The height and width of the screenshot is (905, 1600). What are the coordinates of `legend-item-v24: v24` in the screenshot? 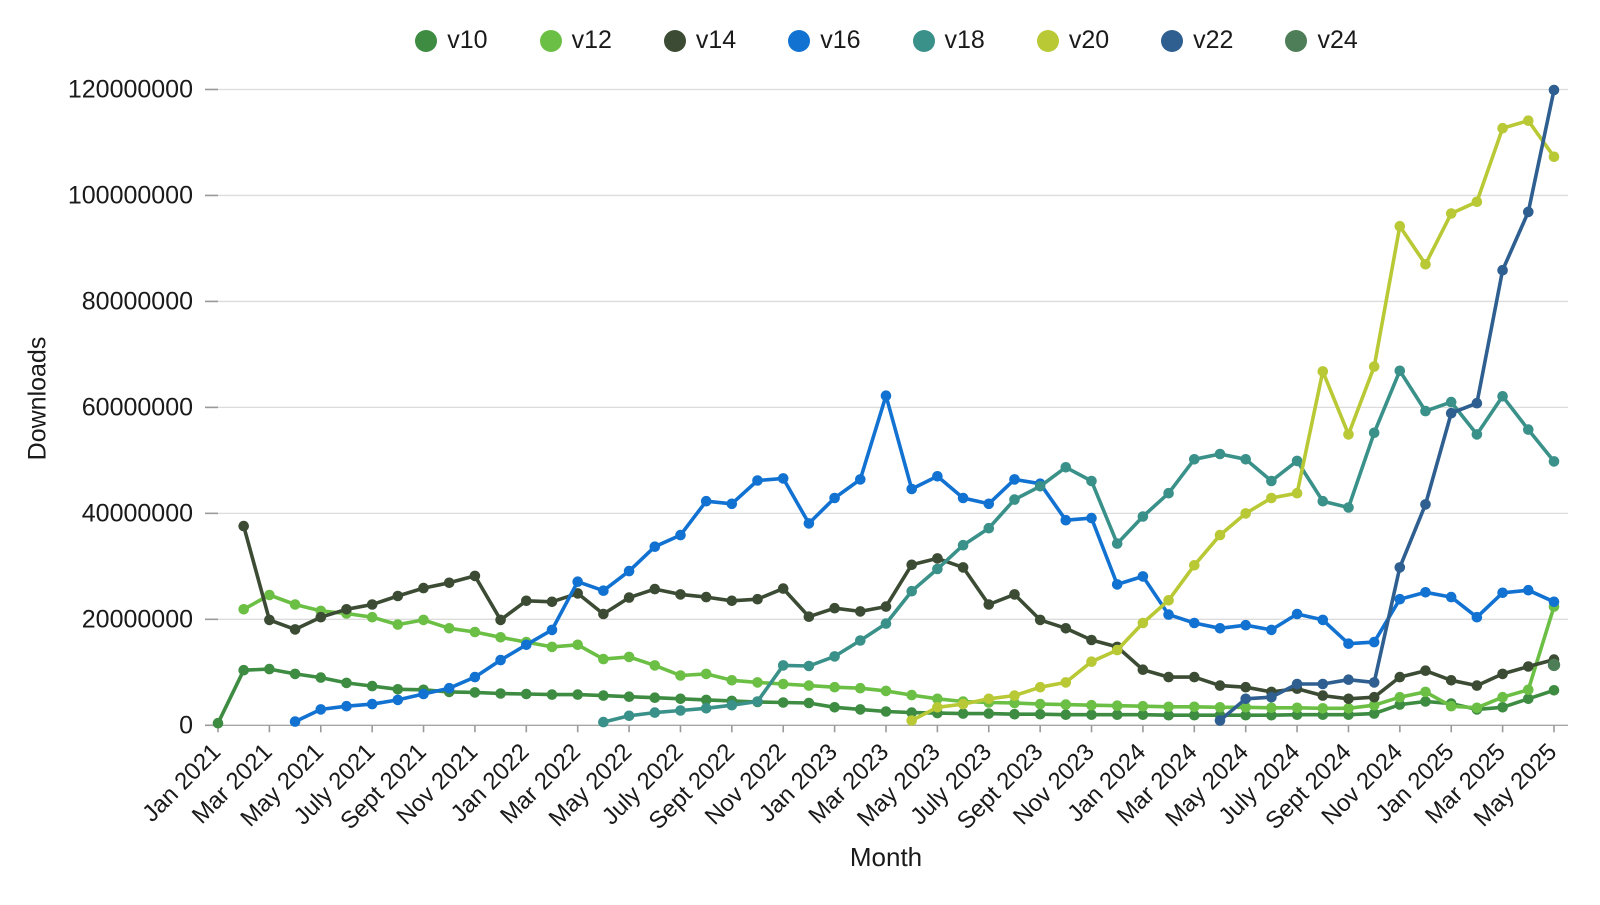 It's located at (1321, 40).